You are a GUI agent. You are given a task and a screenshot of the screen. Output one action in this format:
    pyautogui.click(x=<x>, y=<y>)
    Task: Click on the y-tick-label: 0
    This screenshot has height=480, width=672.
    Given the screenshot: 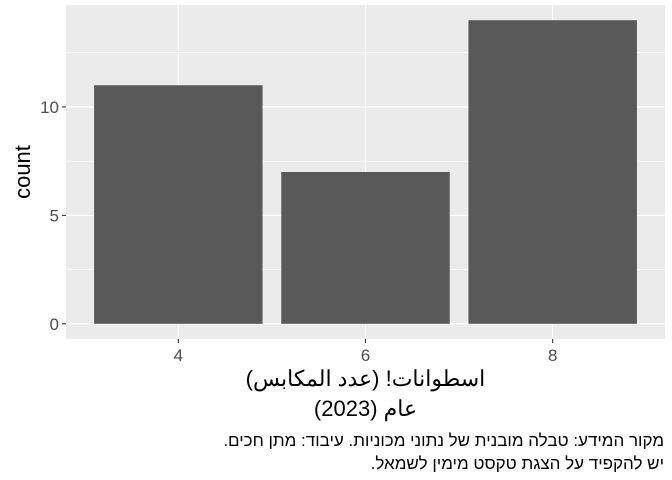 What is the action you would take?
    pyautogui.click(x=54, y=324)
    